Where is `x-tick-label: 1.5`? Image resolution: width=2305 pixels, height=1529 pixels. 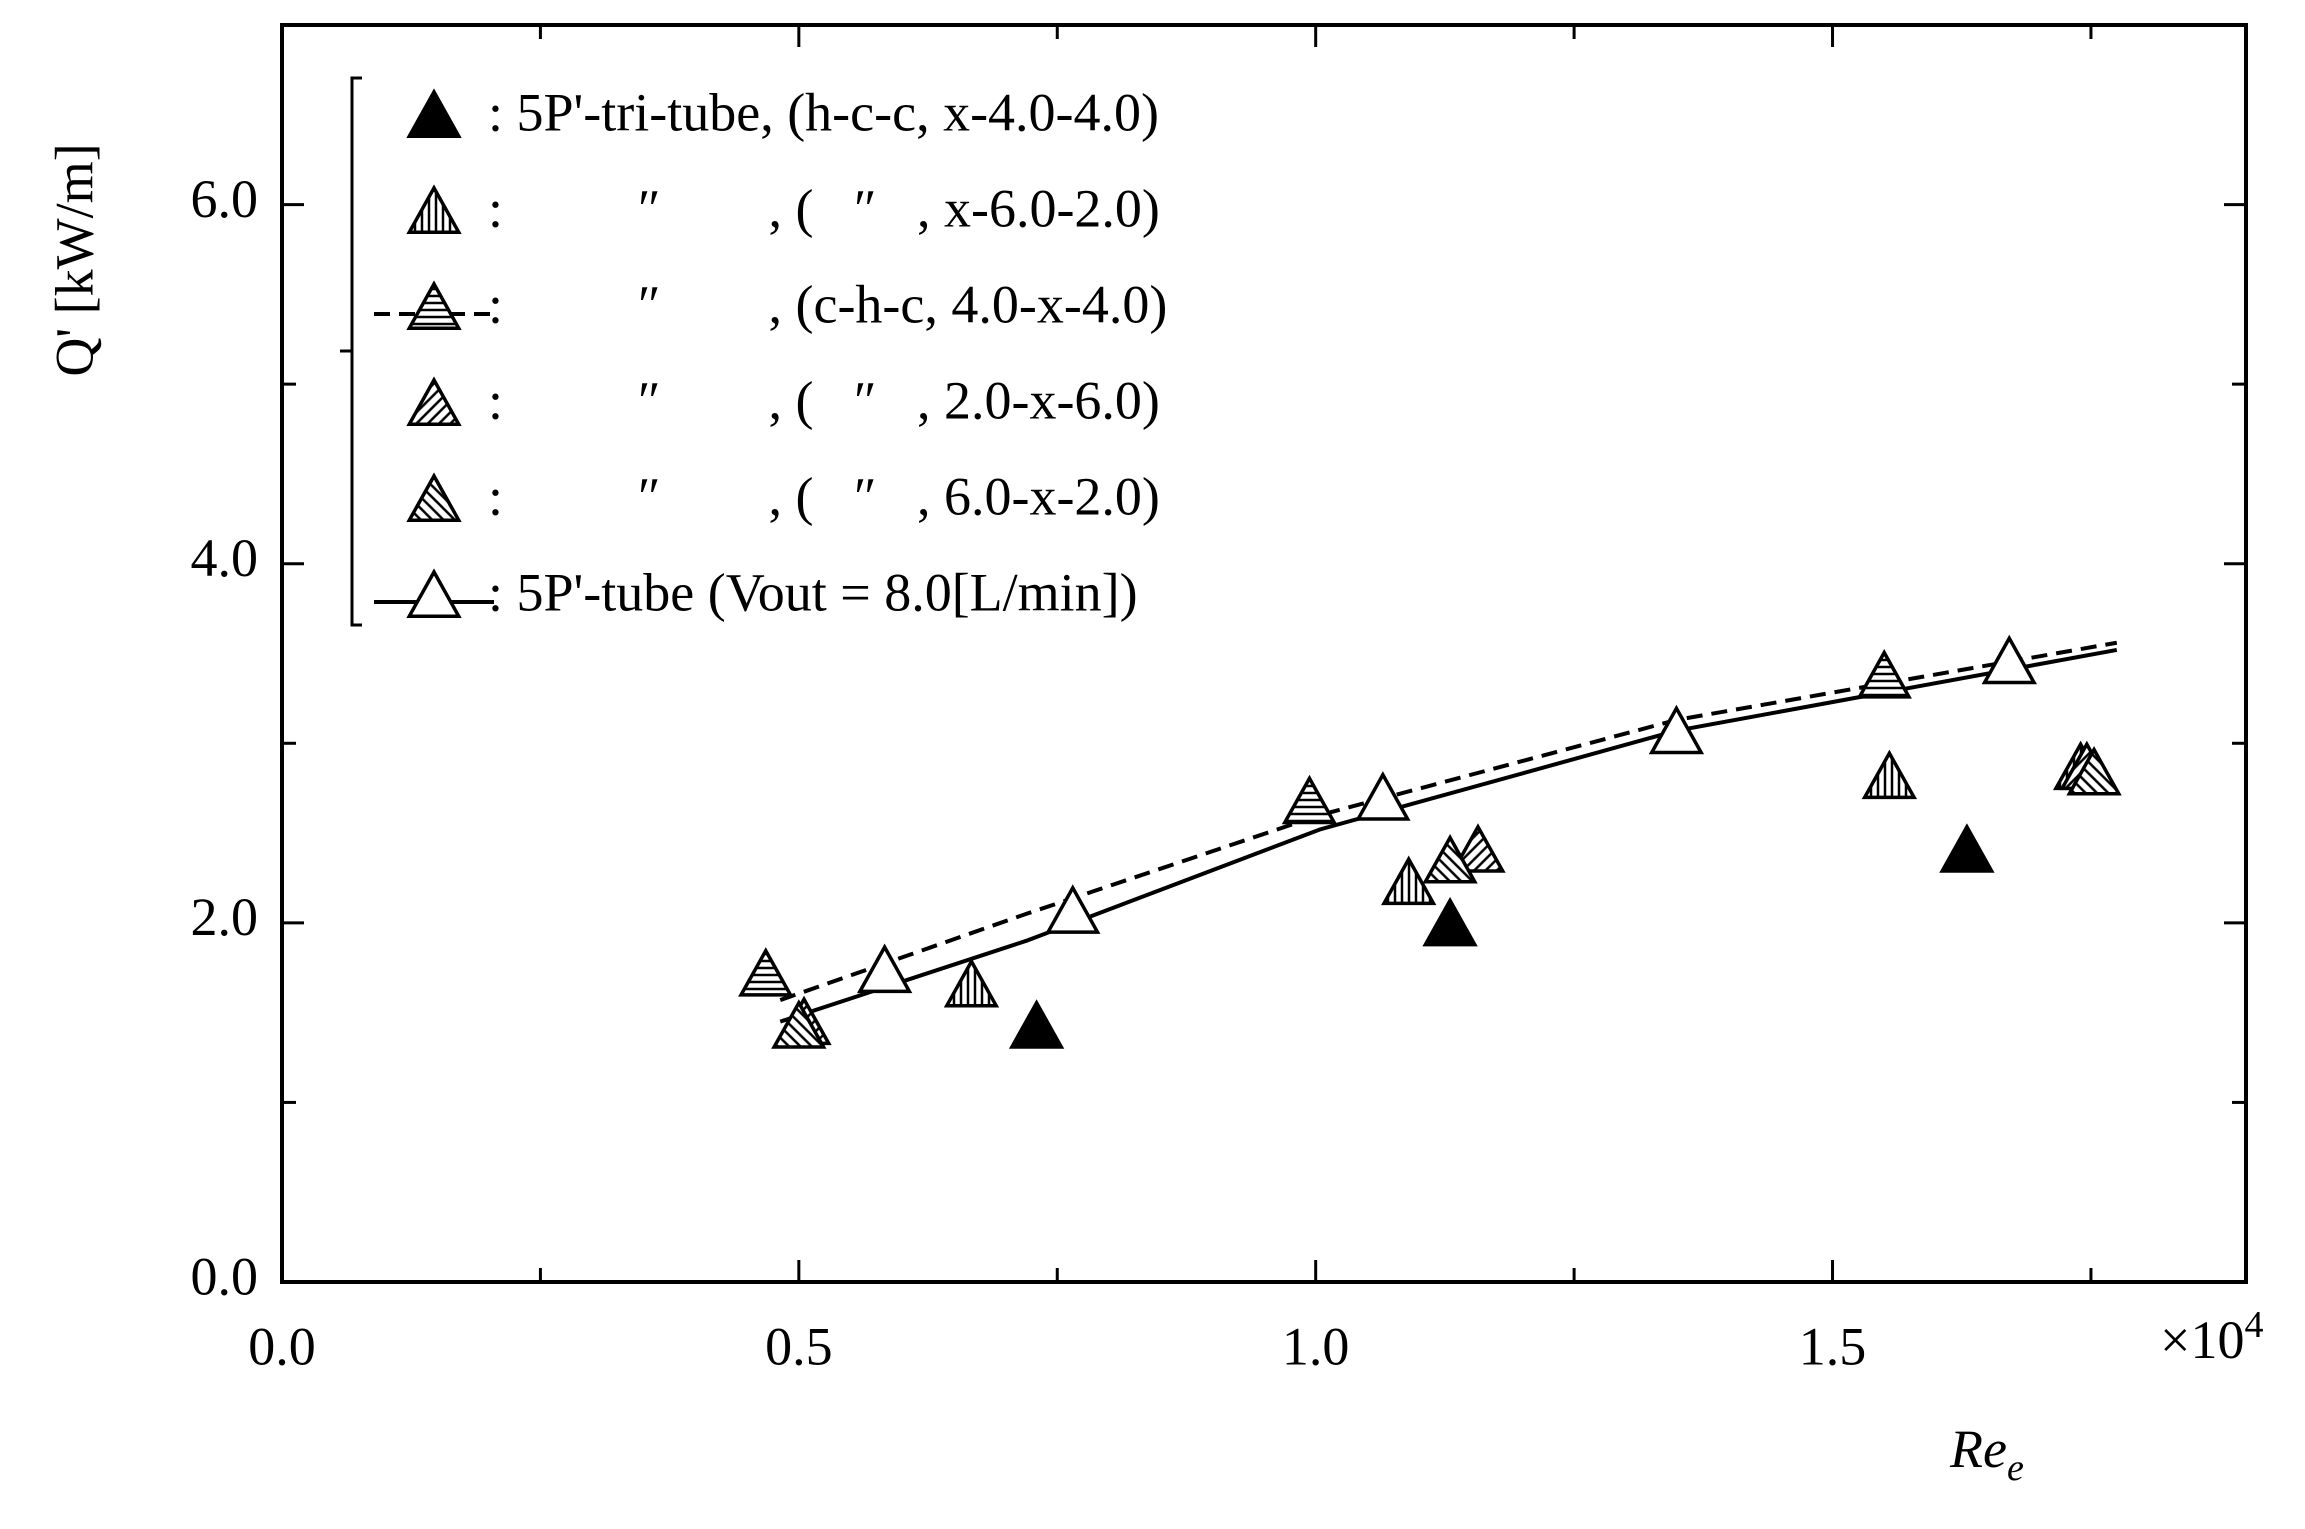 x-tick-label: 1.5 is located at coordinates (1833, 1346).